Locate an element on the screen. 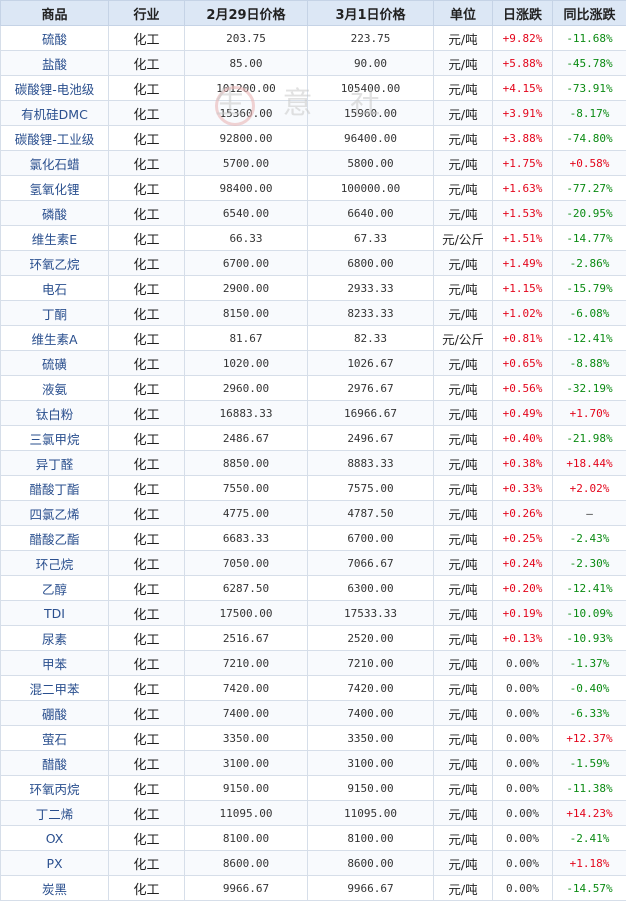 The height and width of the screenshot is (902, 626). price-mar1-cell: 11095.00 is located at coordinates (370, 813).